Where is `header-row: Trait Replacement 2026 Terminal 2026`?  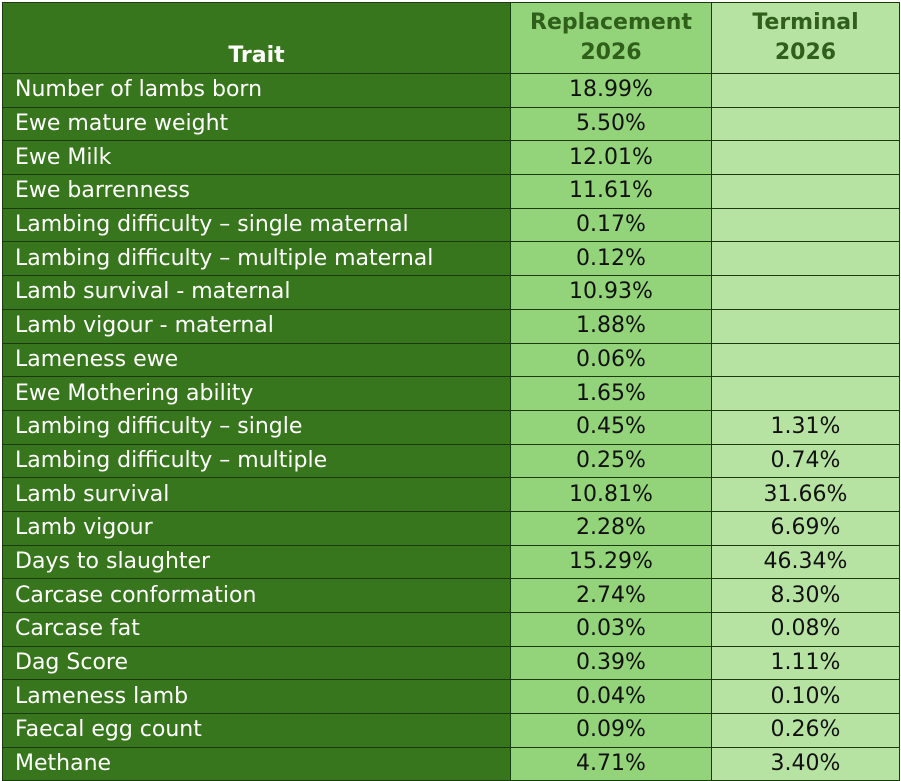
header-row: Trait Replacement 2026 Terminal 2026 is located at coordinates (451, 38).